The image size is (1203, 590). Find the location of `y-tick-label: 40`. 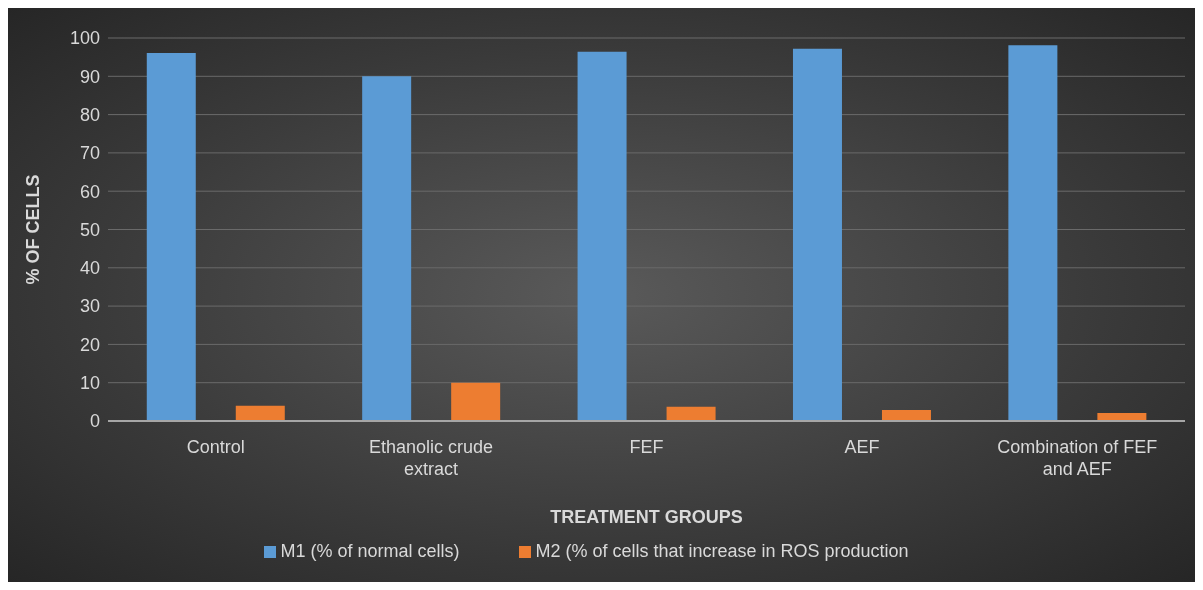

y-tick-label: 40 is located at coordinates (89, 268).